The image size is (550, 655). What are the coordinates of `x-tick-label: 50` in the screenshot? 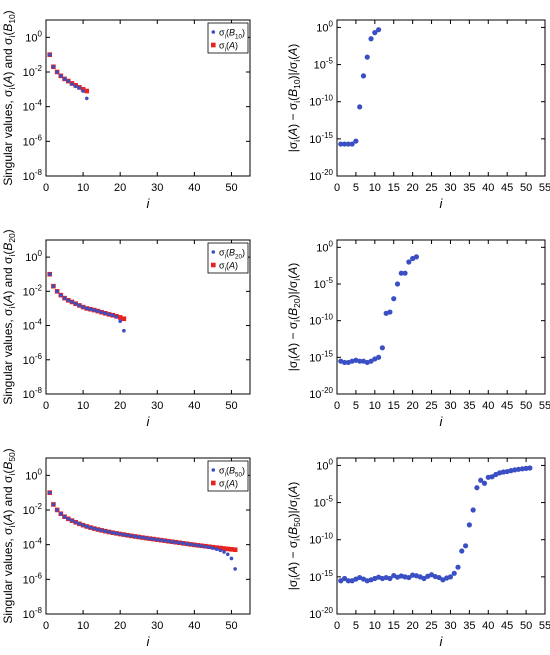 It's located at (526, 626).